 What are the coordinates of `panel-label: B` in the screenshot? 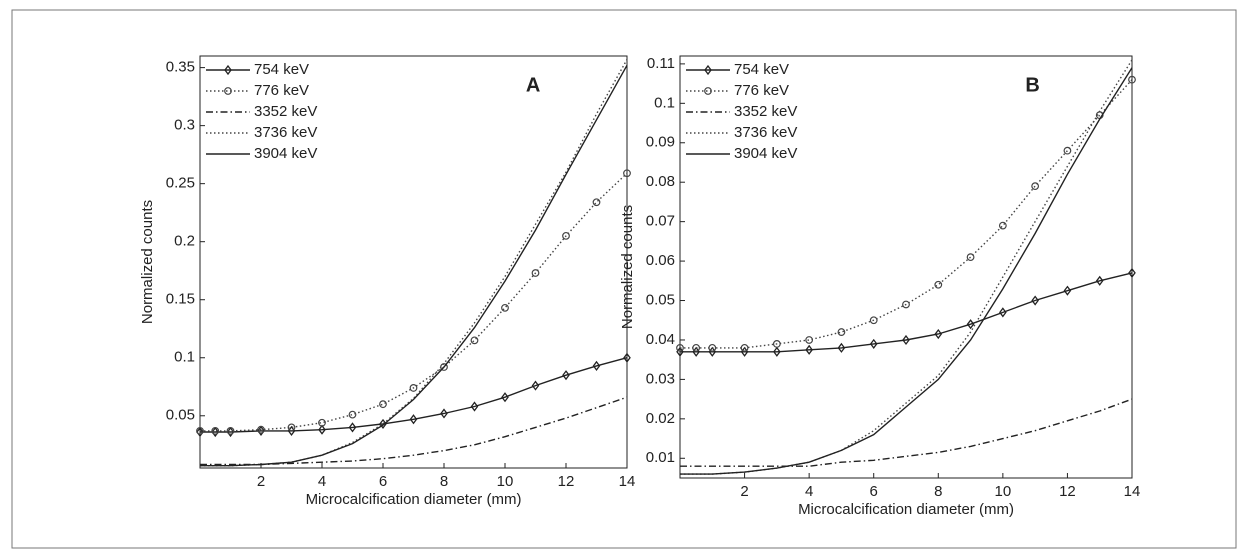 It's located at (1032, 85).